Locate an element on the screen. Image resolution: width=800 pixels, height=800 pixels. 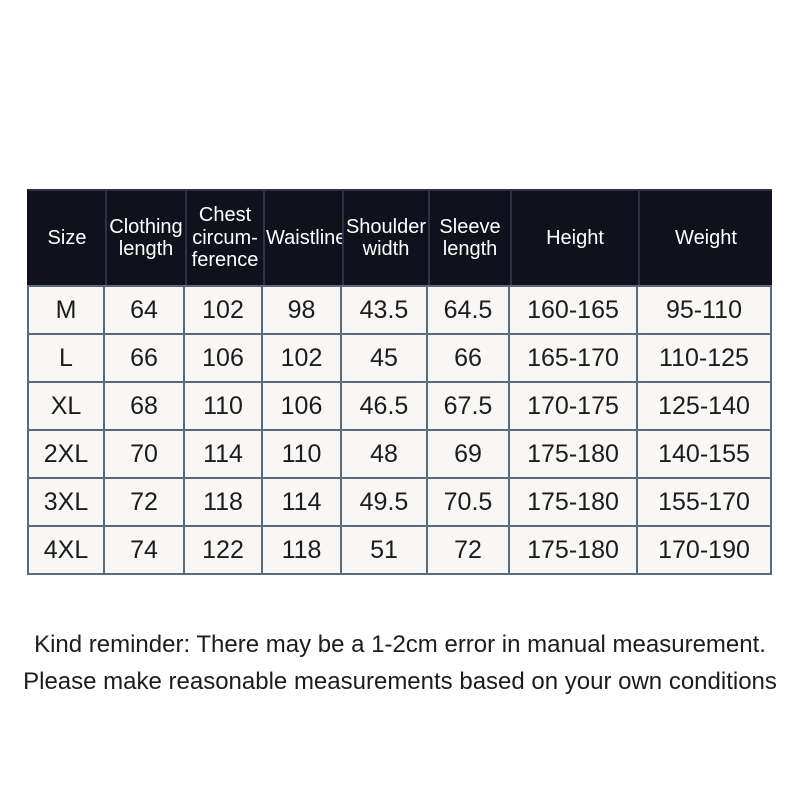
col-header-size: Size is located at coordinates (66, 237).